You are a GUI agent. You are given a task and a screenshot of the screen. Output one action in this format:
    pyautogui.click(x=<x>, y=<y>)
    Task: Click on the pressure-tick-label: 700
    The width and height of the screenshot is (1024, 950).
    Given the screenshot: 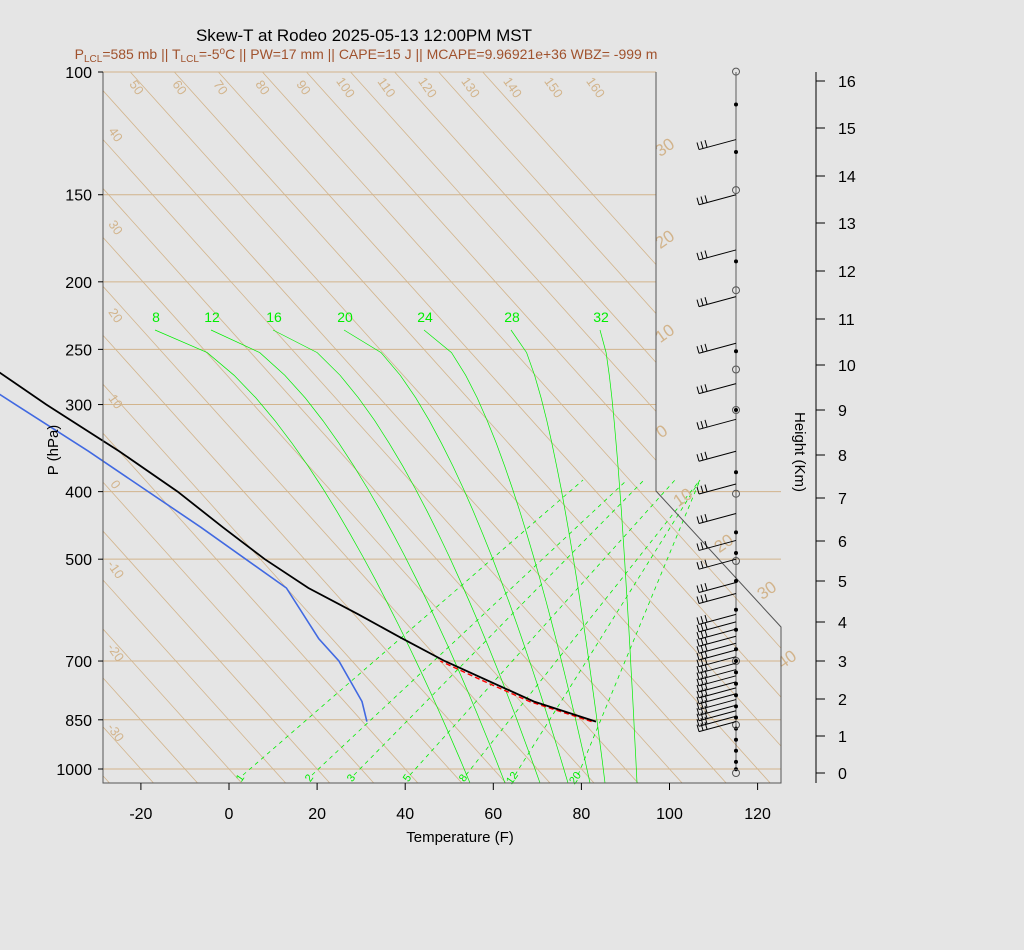 What is the action you would take?
    pyautogui.click(x=78, y=662)
    